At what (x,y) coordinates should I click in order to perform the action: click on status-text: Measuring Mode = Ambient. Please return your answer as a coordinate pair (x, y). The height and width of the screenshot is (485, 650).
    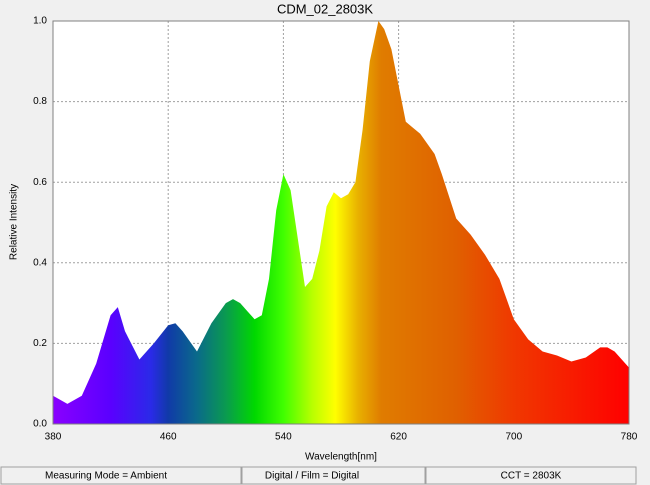
    Looking at the image, I should click on (106, 476).